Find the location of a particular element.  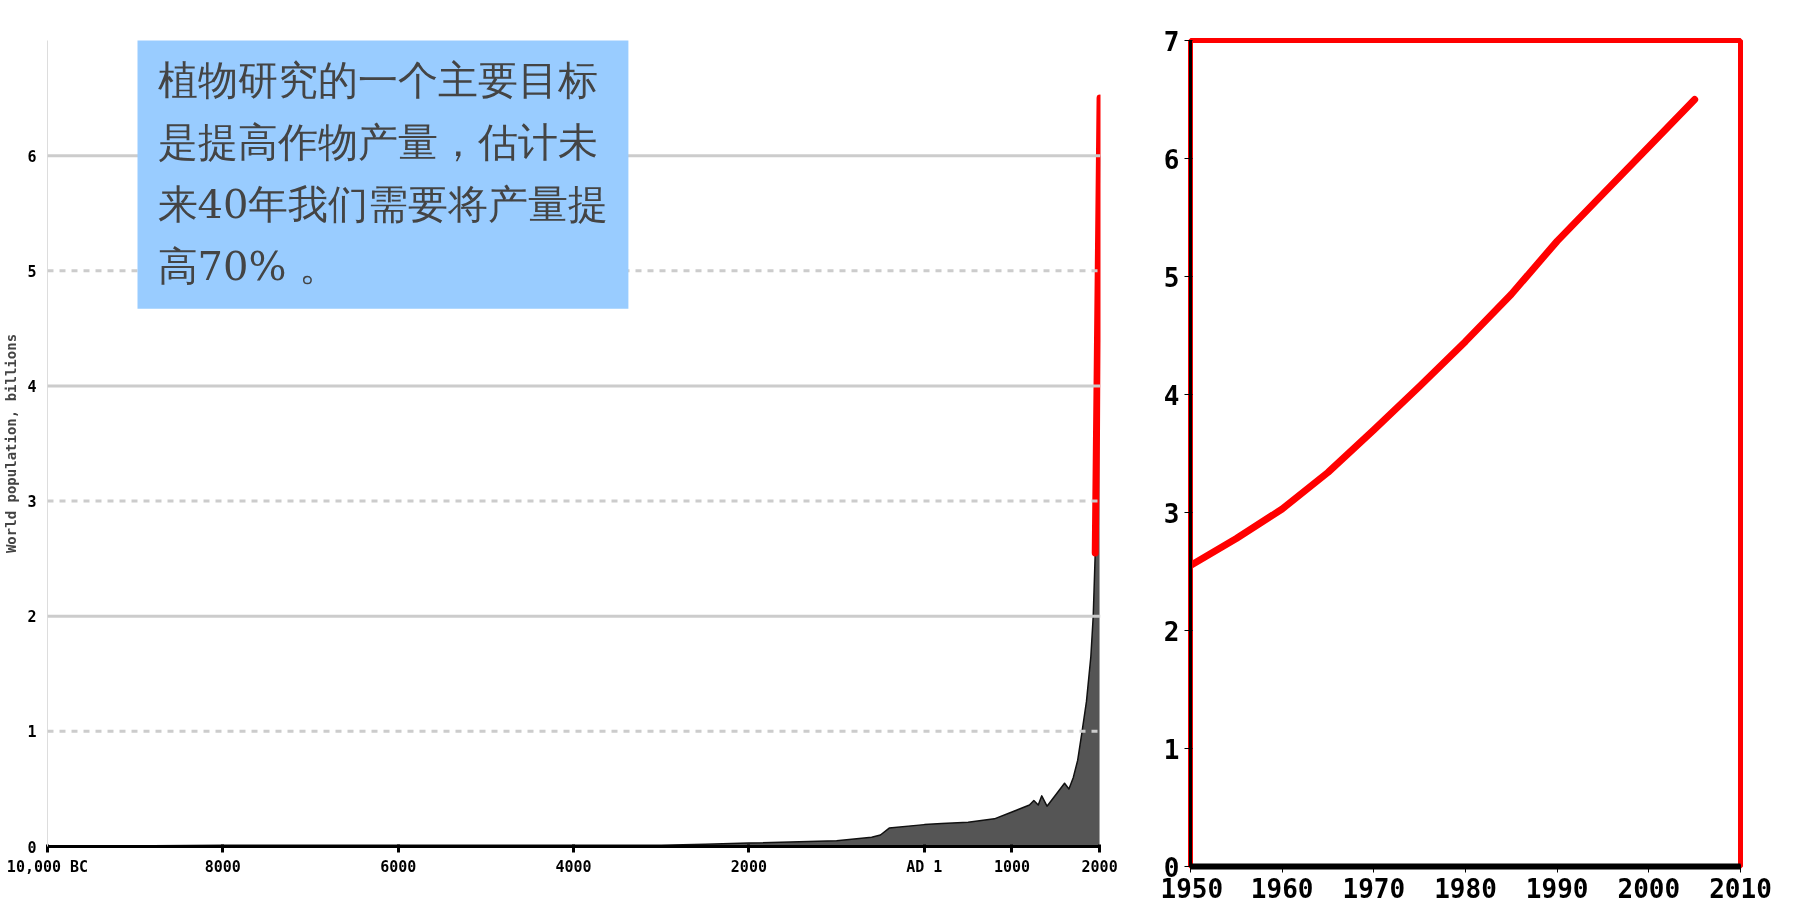

x-tick-label: 2010 is located at coordinates (1740, 888).